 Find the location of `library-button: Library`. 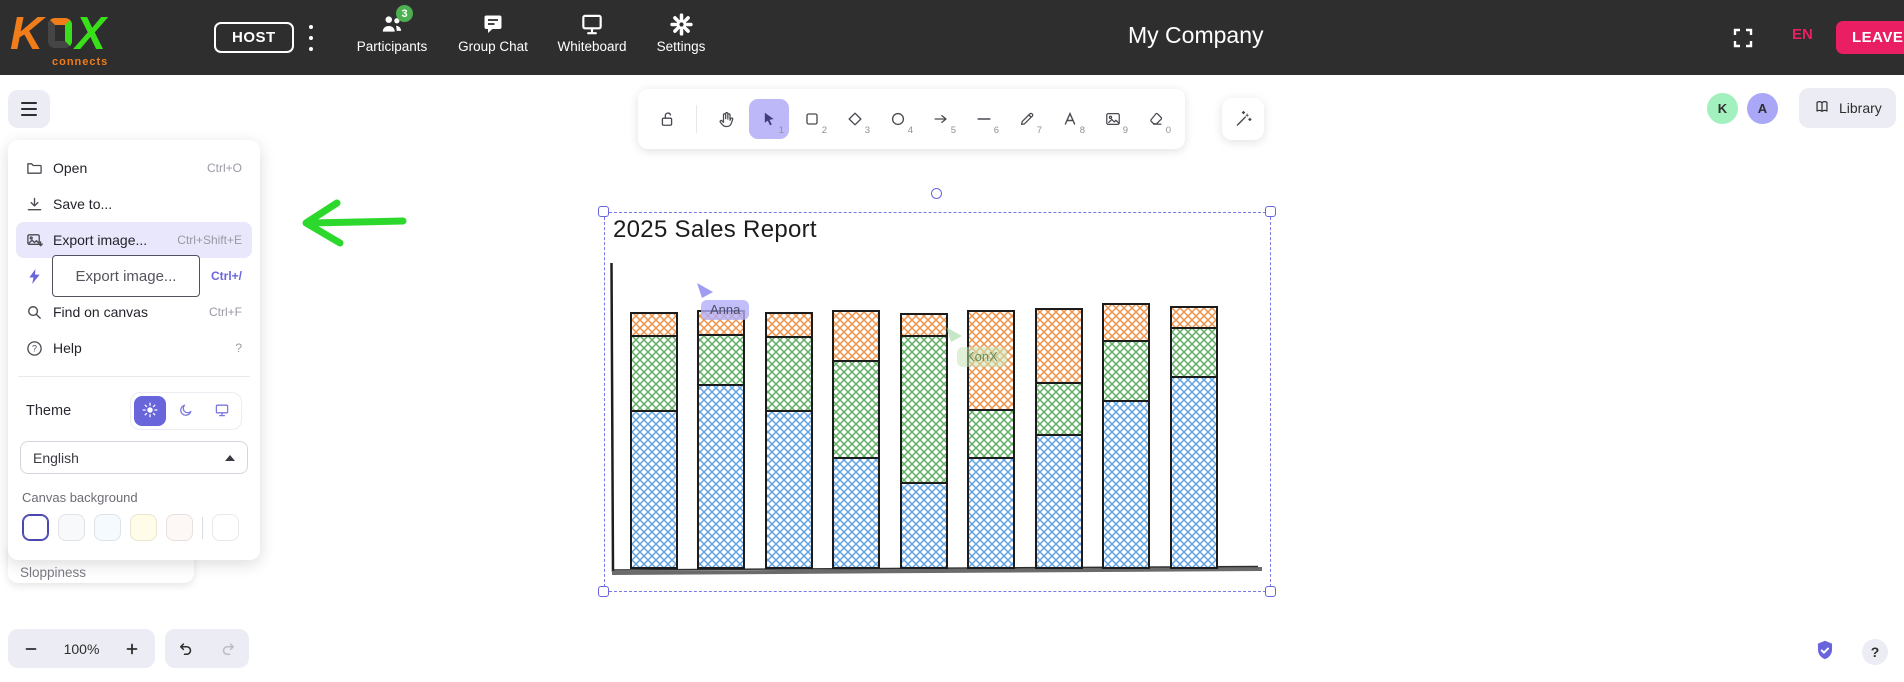

library-button: Library is located at coordinates (1847, 108).